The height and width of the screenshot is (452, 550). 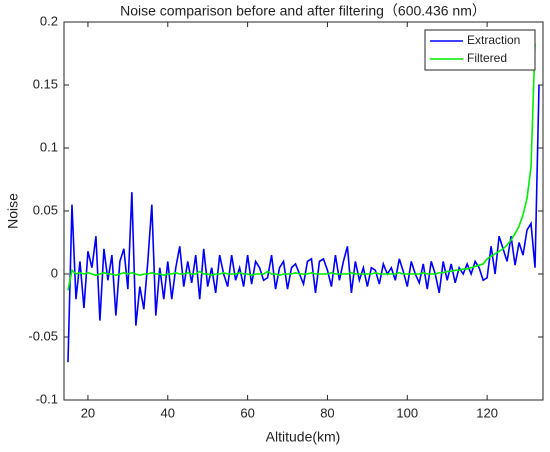 I want to click on legend: Extraction Filtered, so click(x=480, y=50).